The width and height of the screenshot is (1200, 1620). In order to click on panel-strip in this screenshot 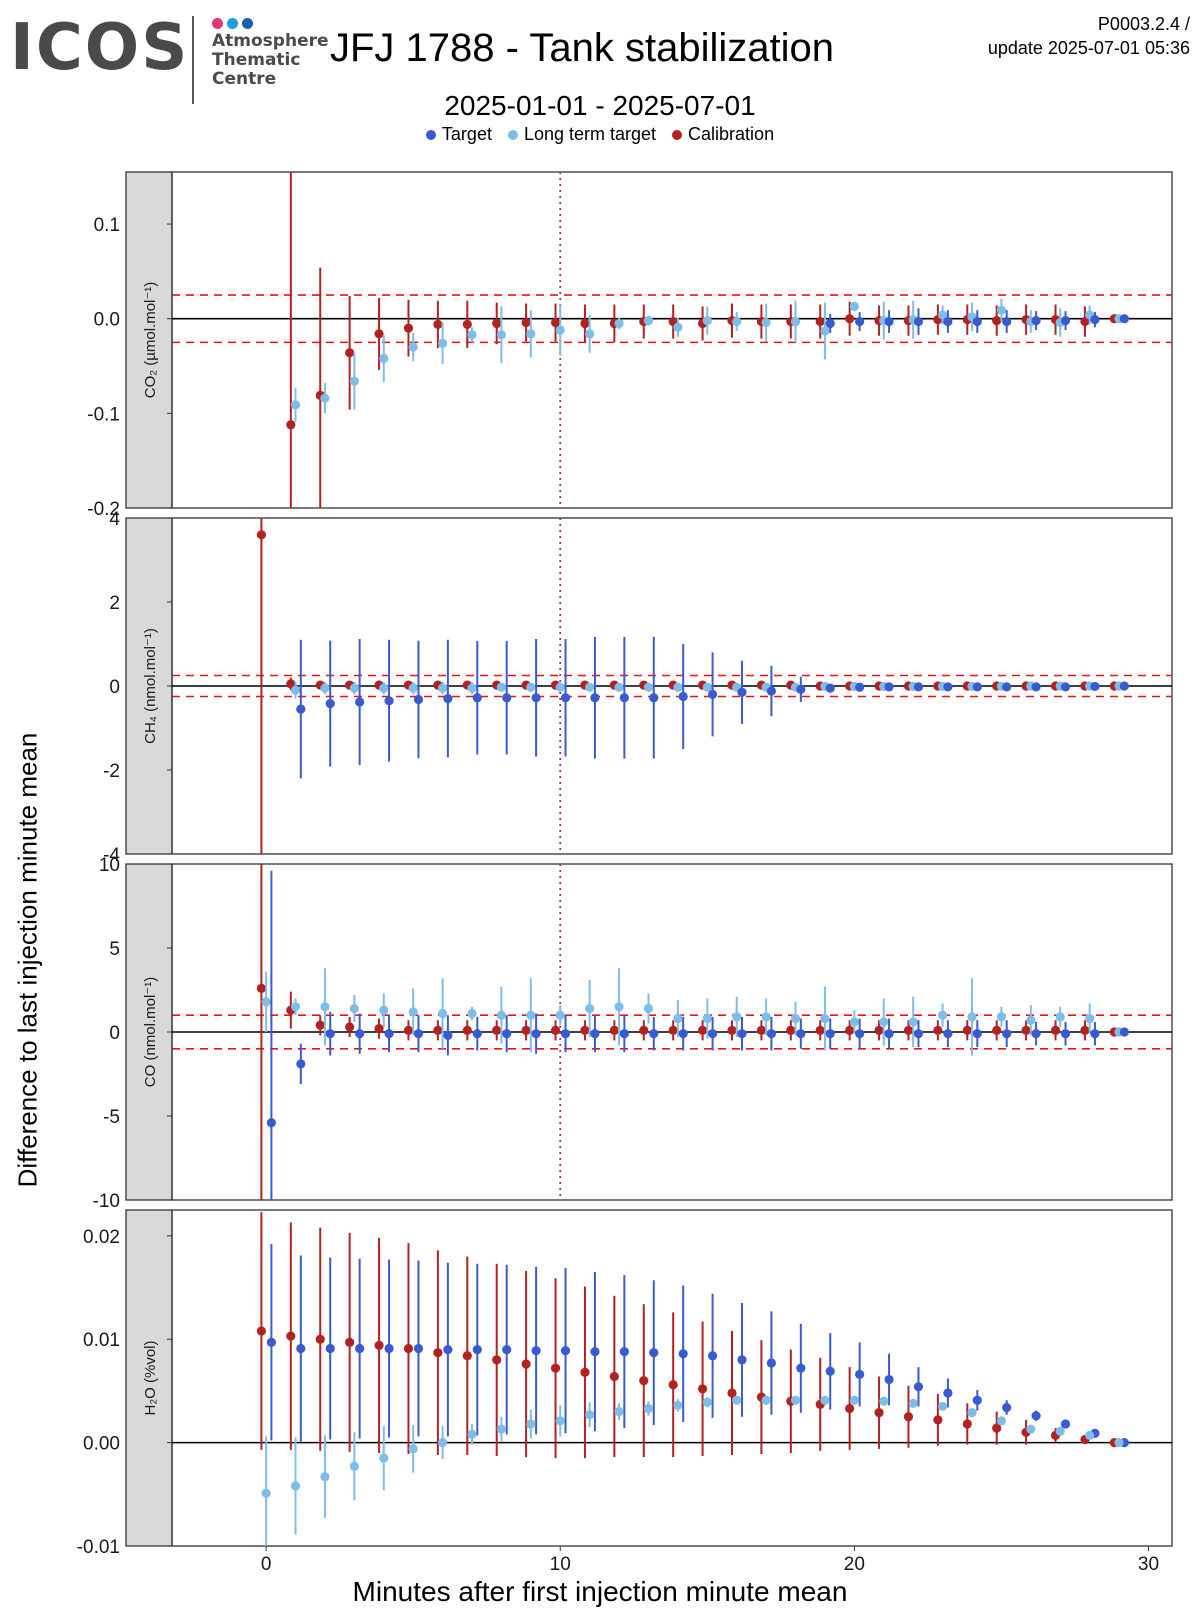, I will do `click(149, 340)`.